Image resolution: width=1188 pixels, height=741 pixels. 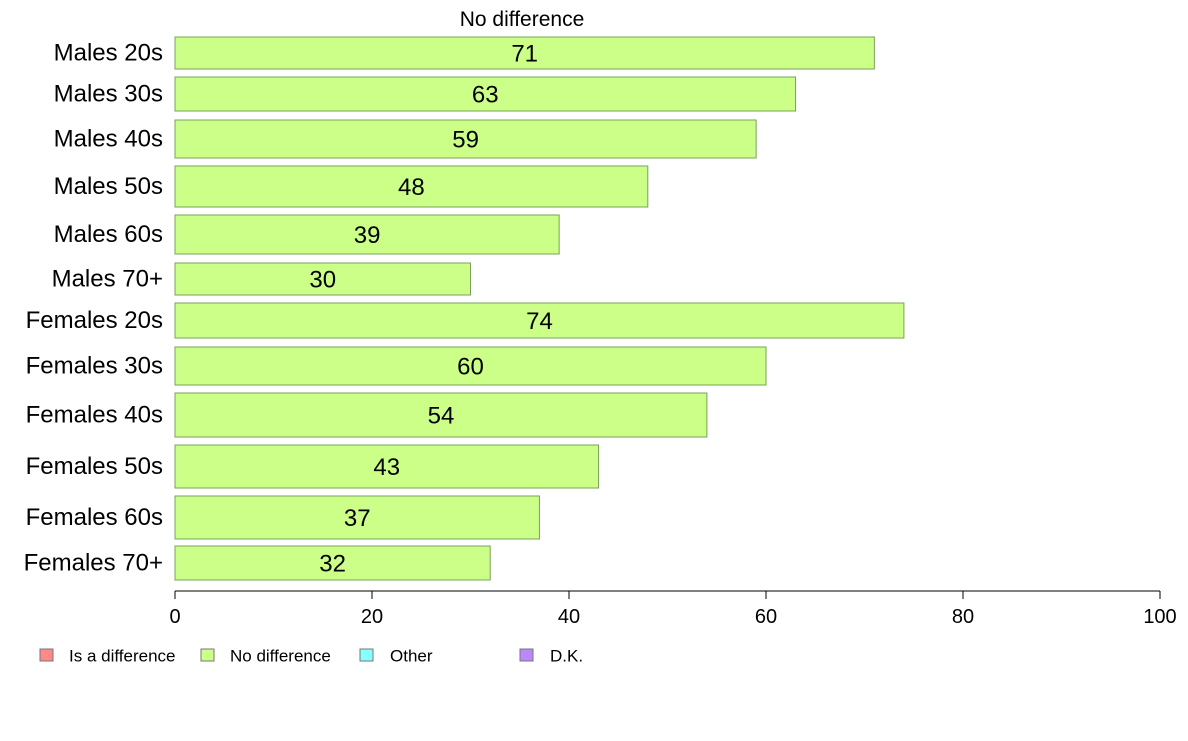 I want to click on bar-females-30s, so click(x=470, y=366).